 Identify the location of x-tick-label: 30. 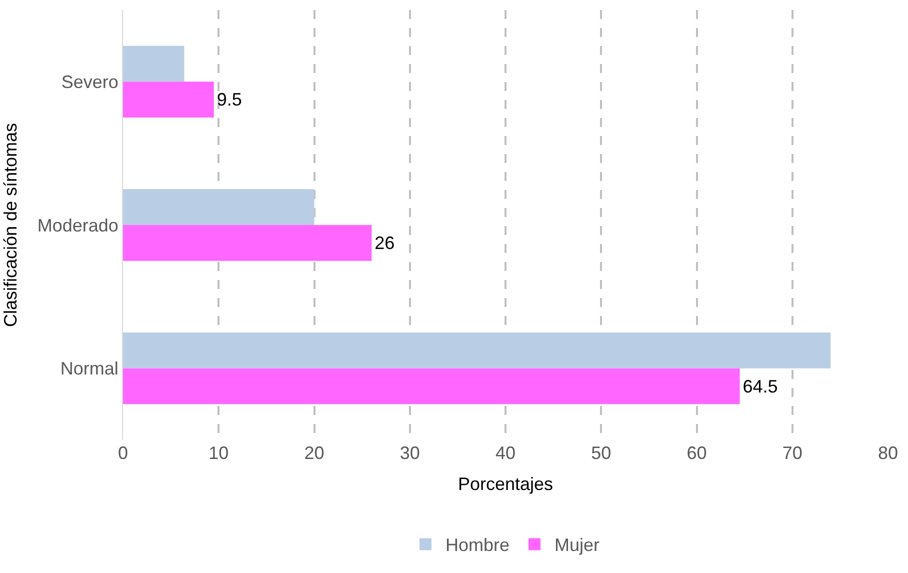
(410, 453).